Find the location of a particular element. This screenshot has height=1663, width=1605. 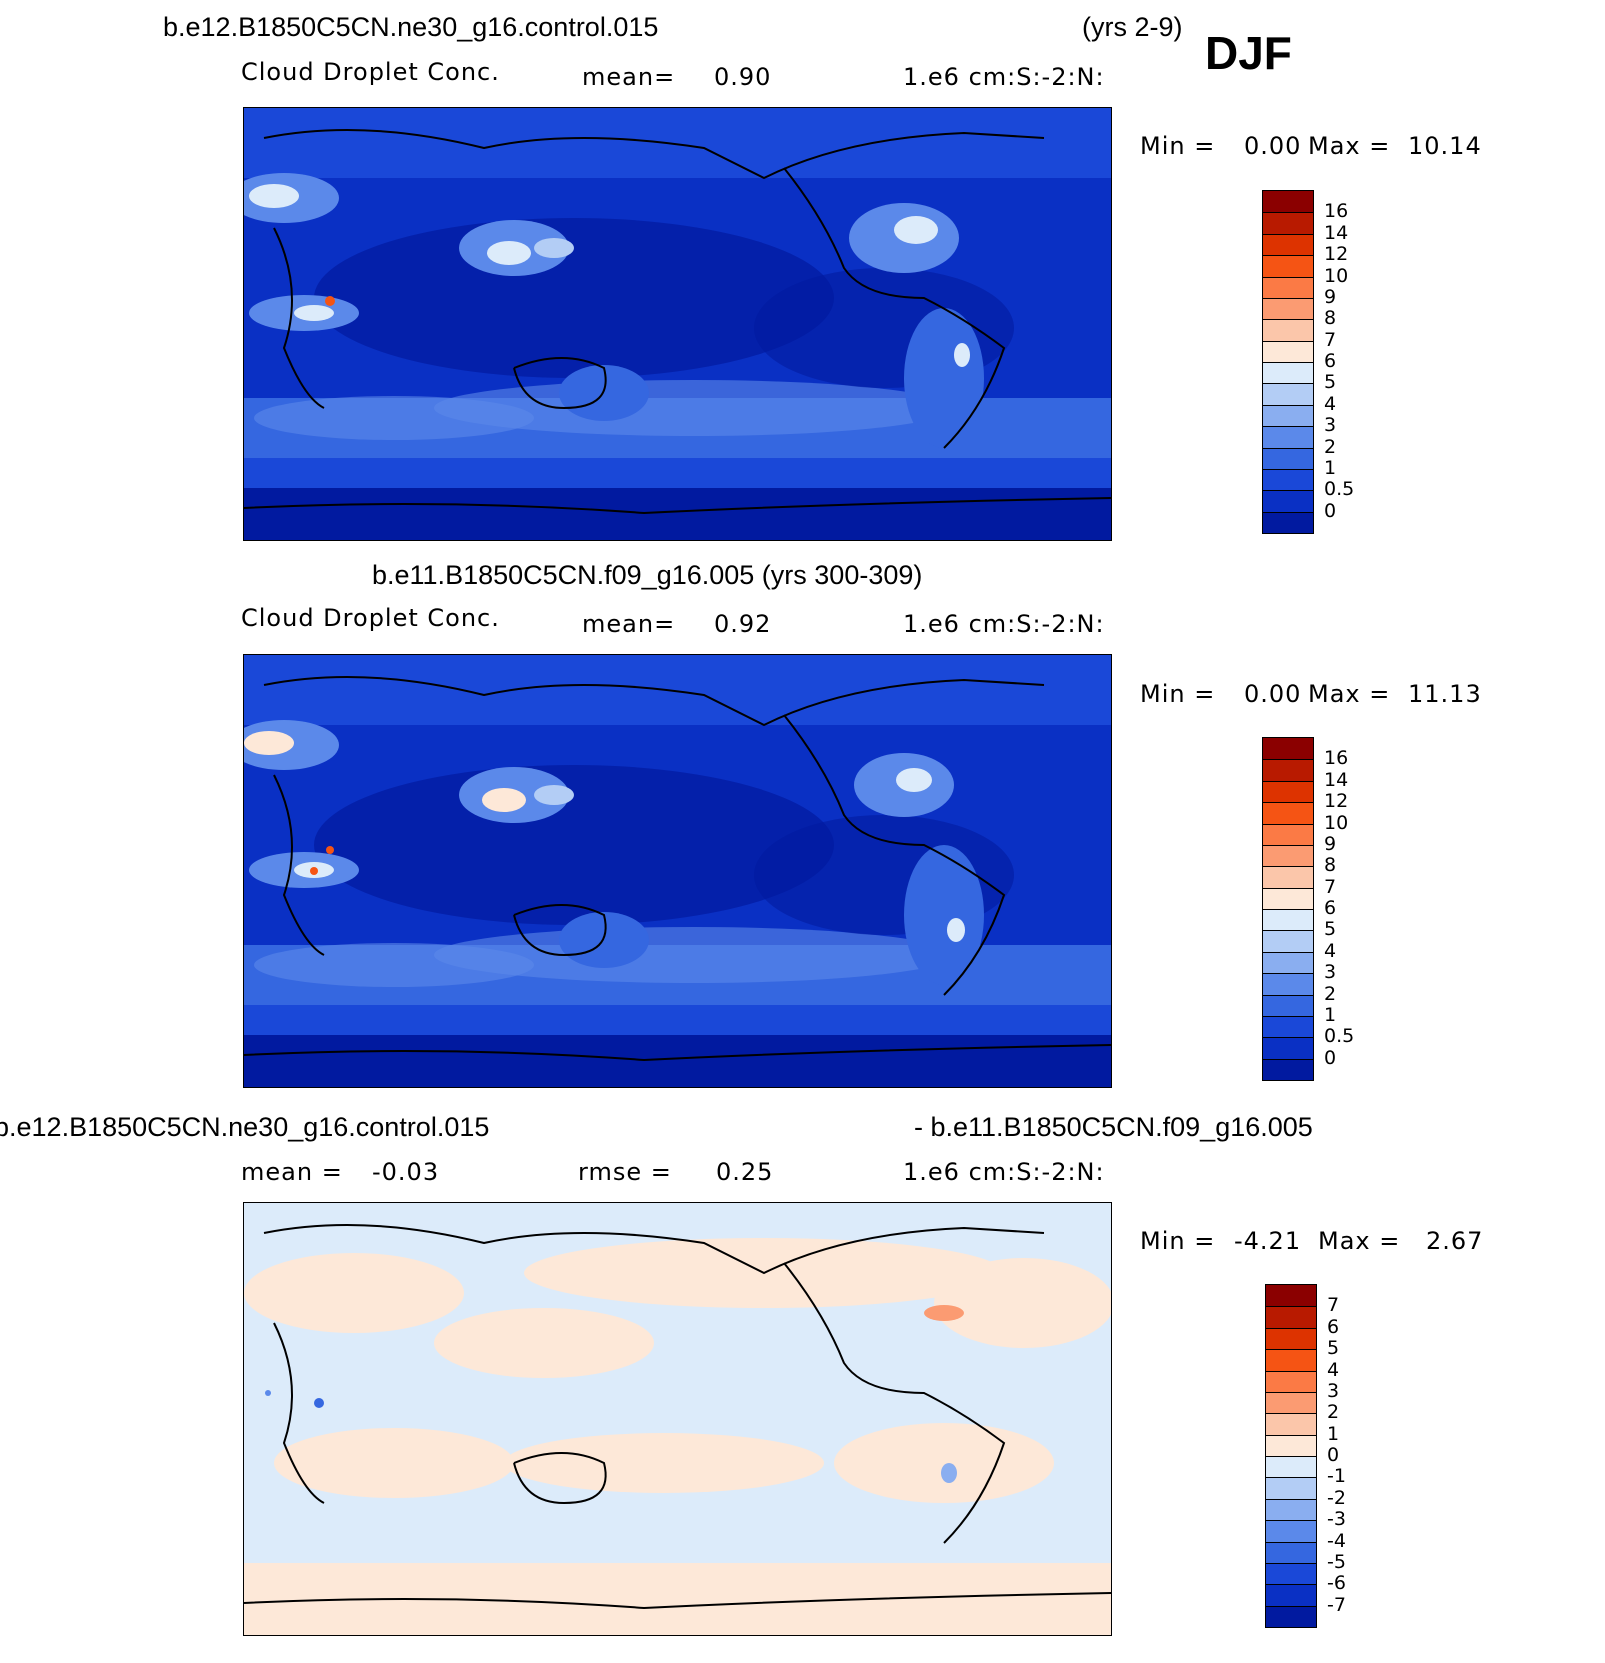

colorbar-tick-label: 5 is located at coordinates (1330, 382).